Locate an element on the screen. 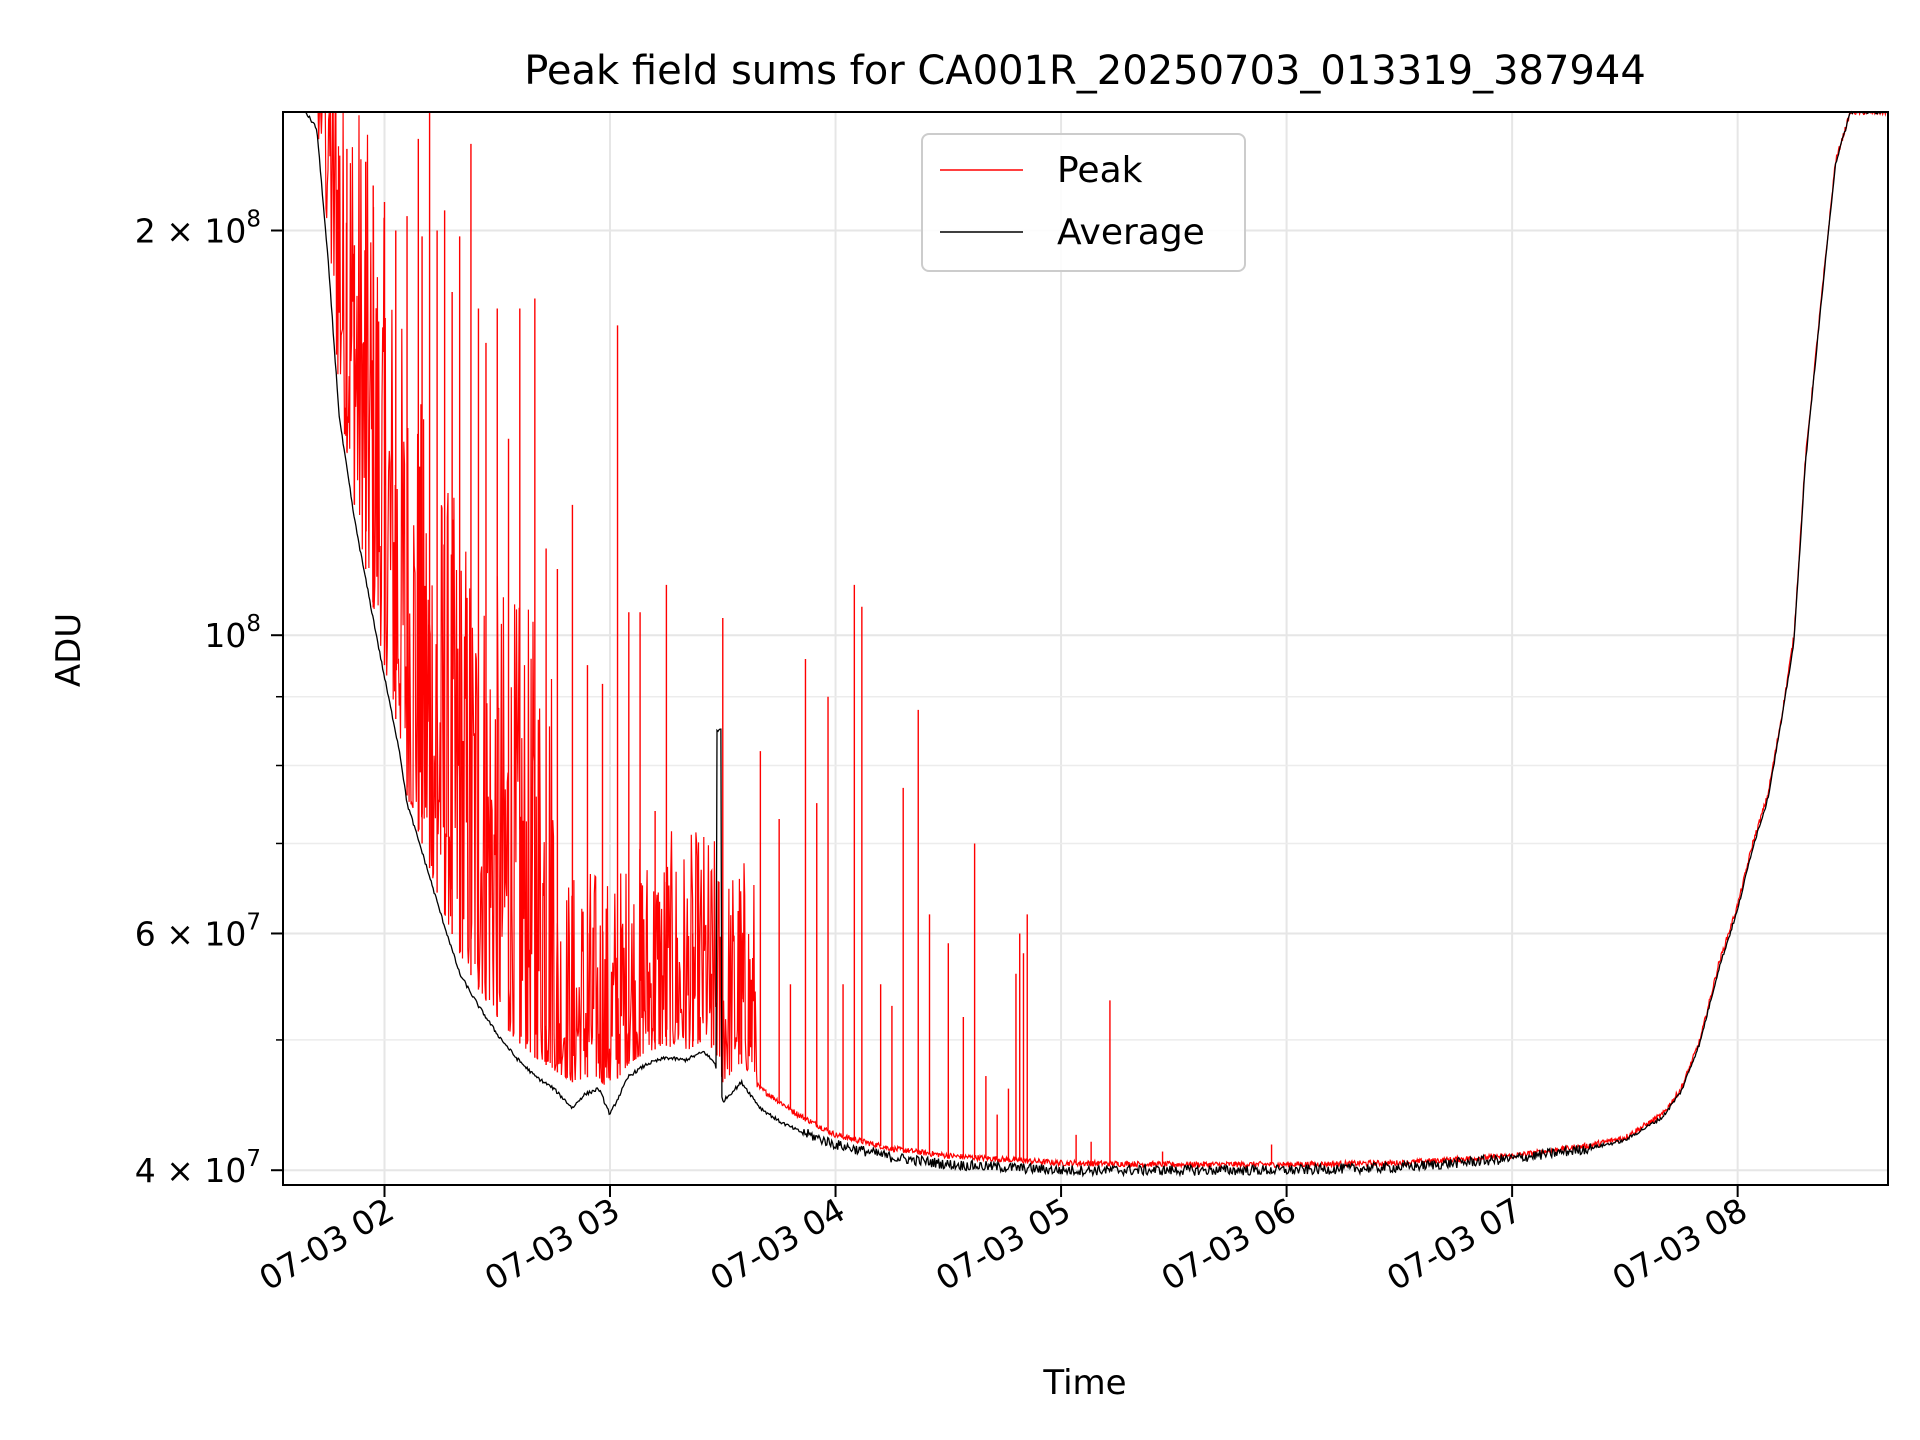  x-axis-label: Time is located at coordinates (1084, 1383).